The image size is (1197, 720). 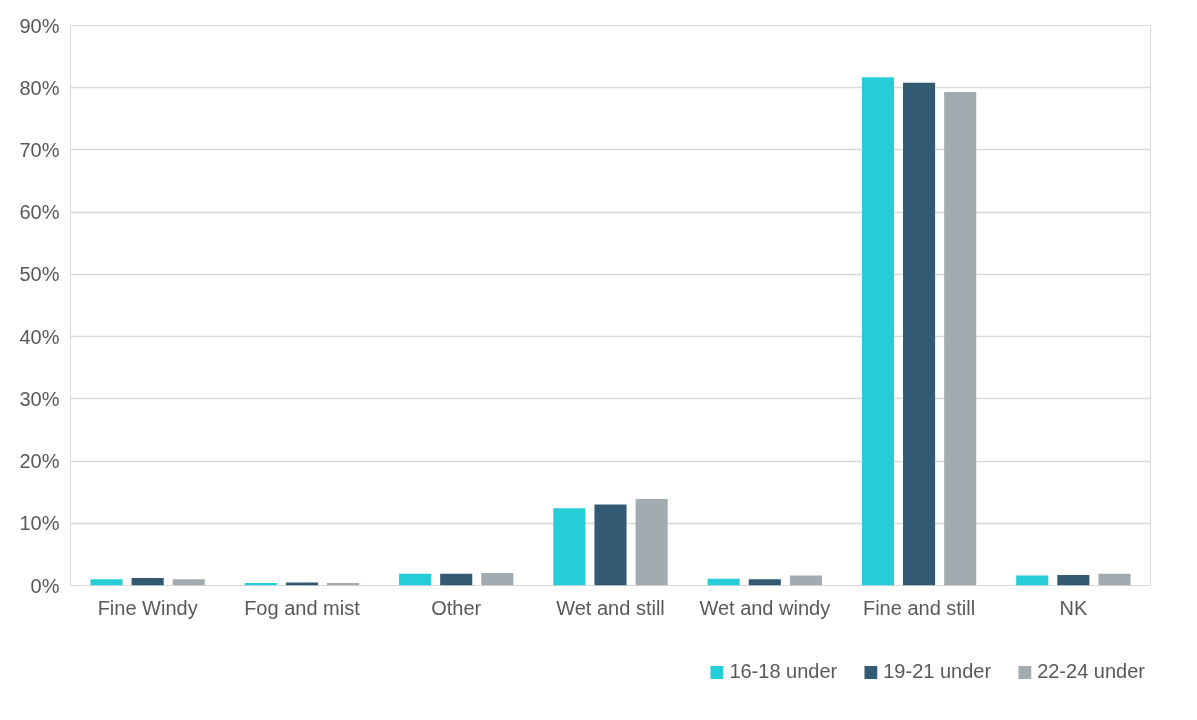 I want to click on x-tick-label: Wet and windy, so click(x=765, y=607).